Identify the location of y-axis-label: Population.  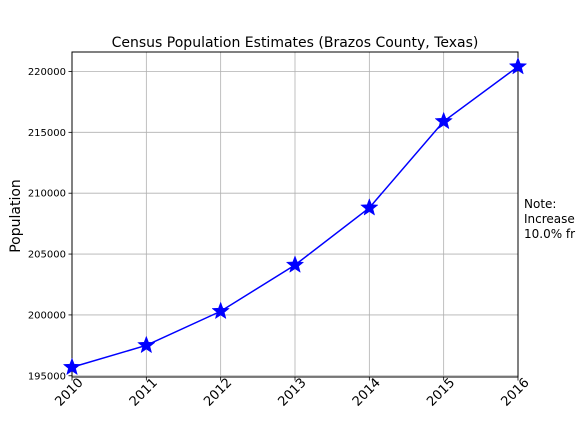
(16, 216).